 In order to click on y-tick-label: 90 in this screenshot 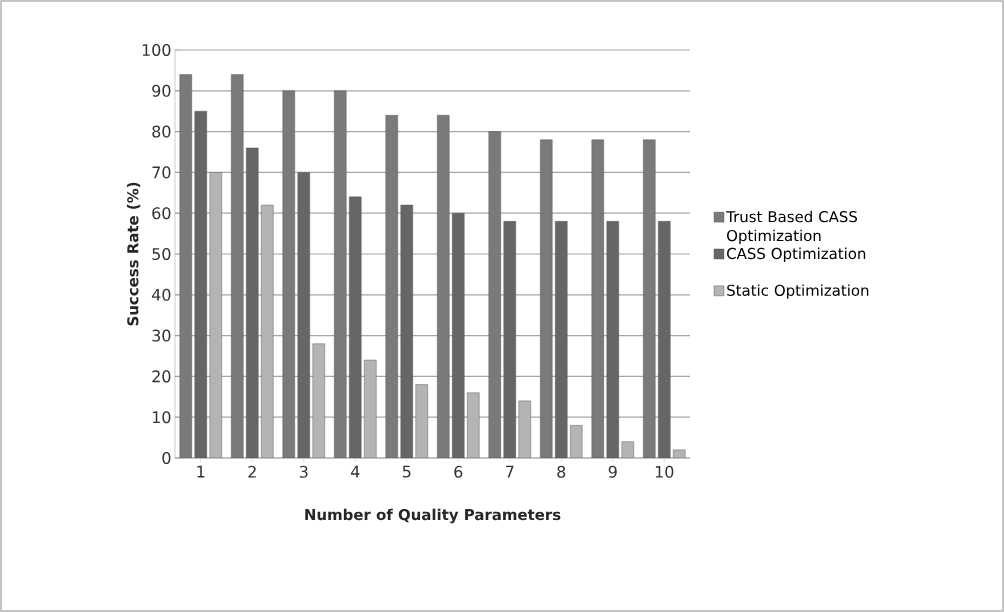, I will do `click(161, 90)`.